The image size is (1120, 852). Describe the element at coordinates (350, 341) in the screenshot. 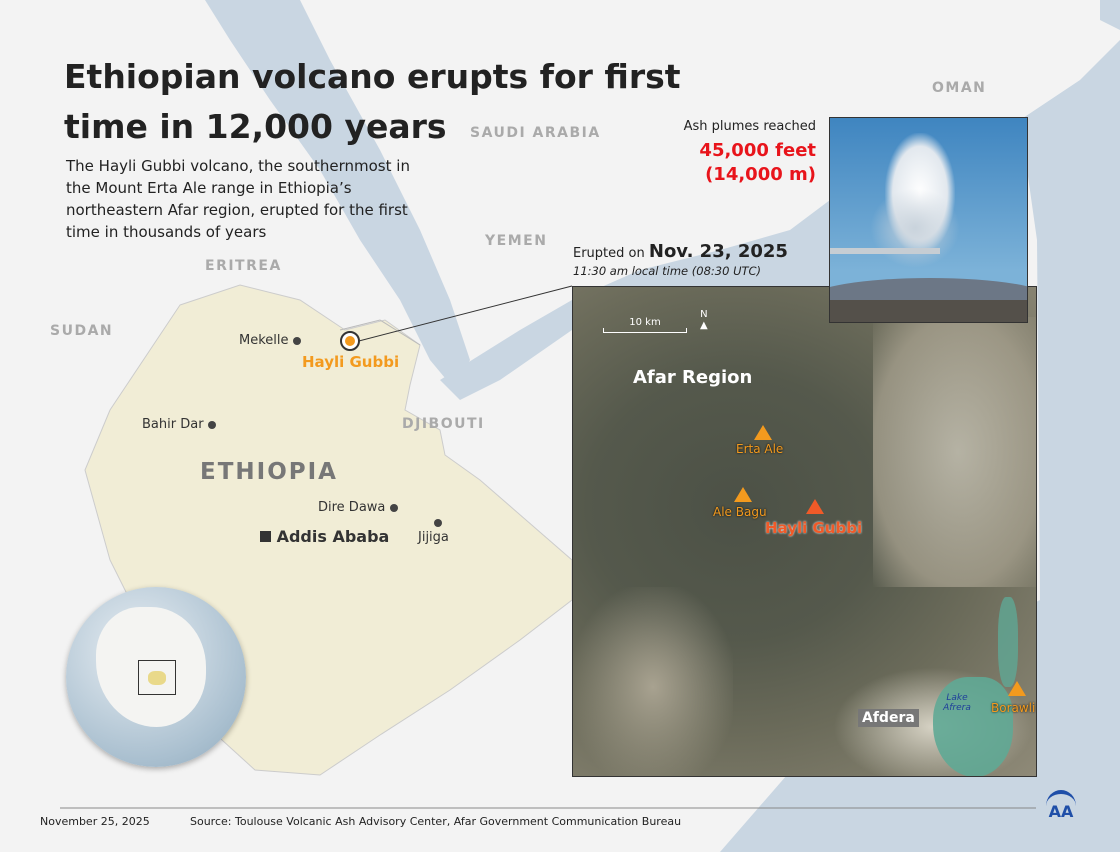

I see `volcano-marker-icon` at that location.